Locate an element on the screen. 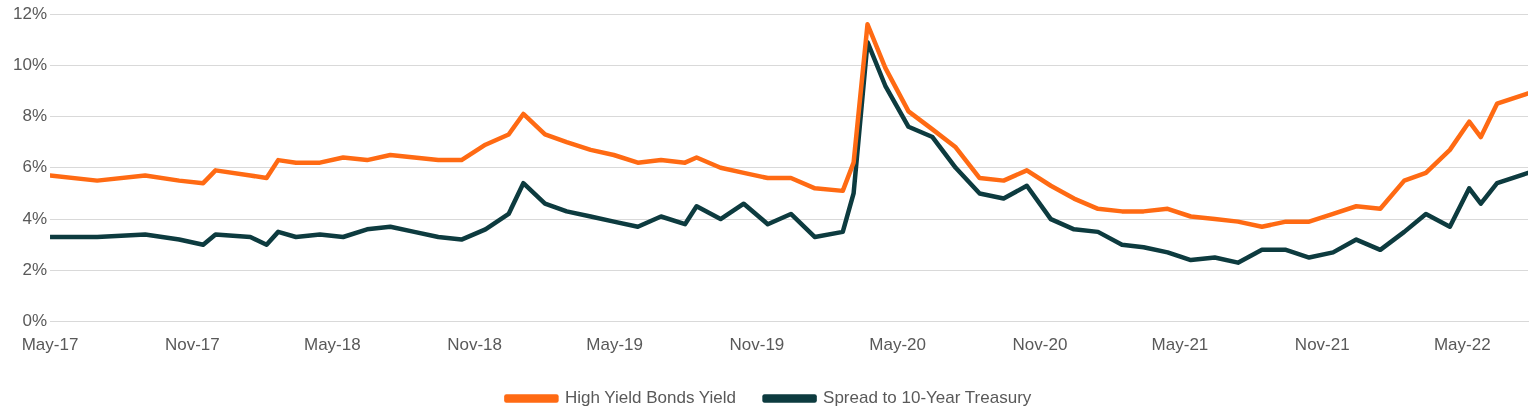  y-tick-label: 10% is located at coordinates (30, 64).